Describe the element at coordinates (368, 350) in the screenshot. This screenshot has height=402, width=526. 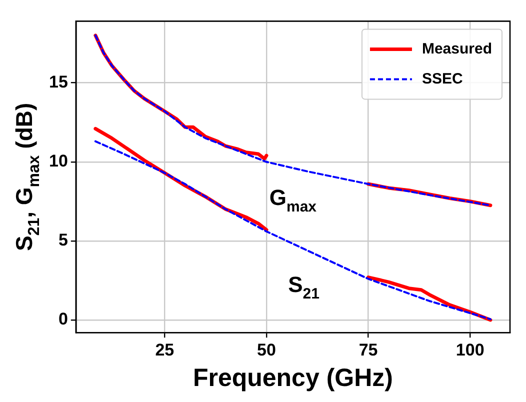
I see `x-tick-label: 75` at that location.